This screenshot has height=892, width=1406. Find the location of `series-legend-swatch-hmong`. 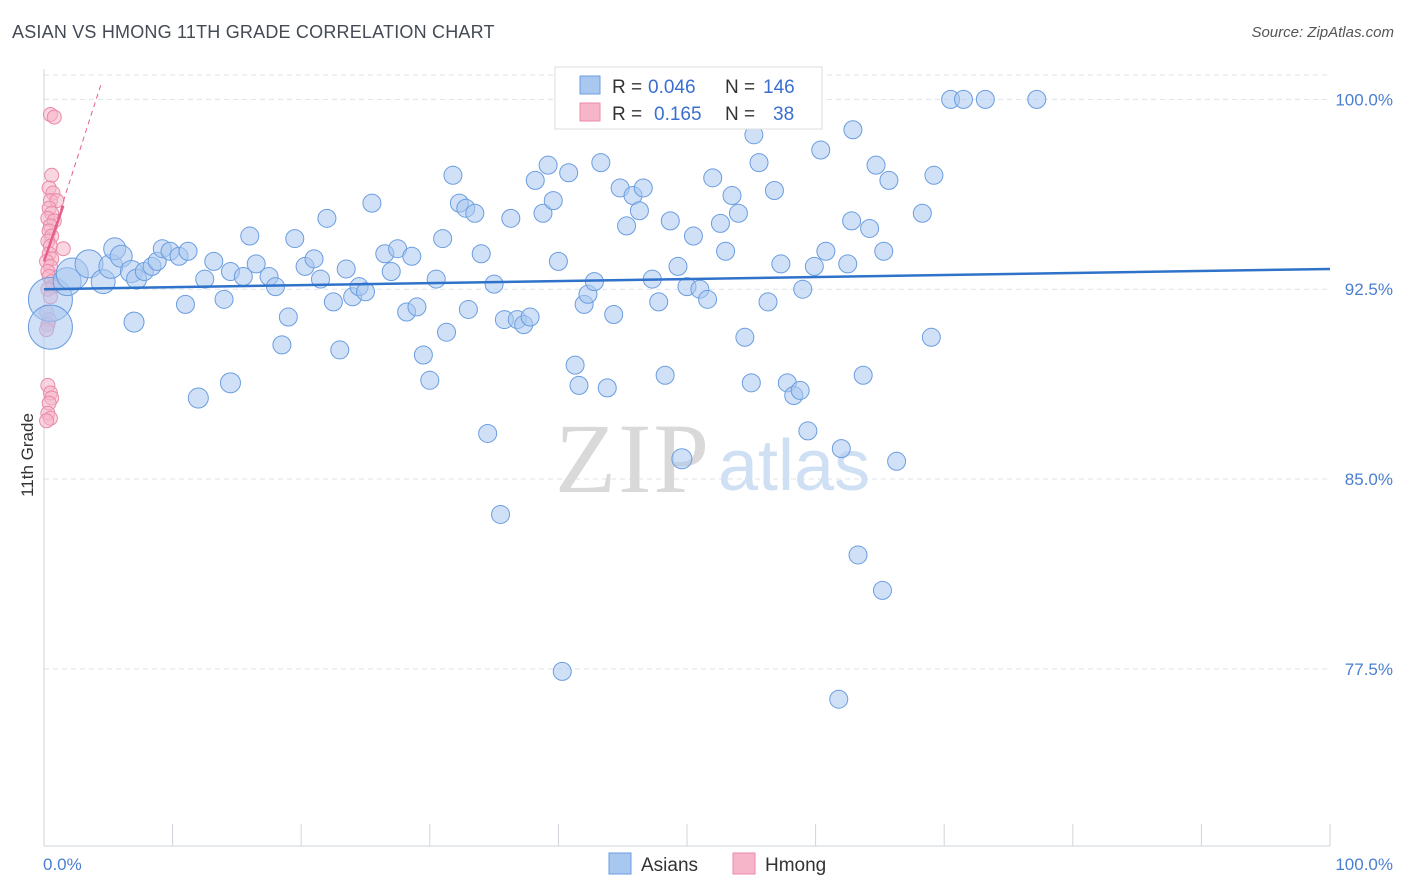

series-legend-swatch-hmong is located at coordinates (744, 863).